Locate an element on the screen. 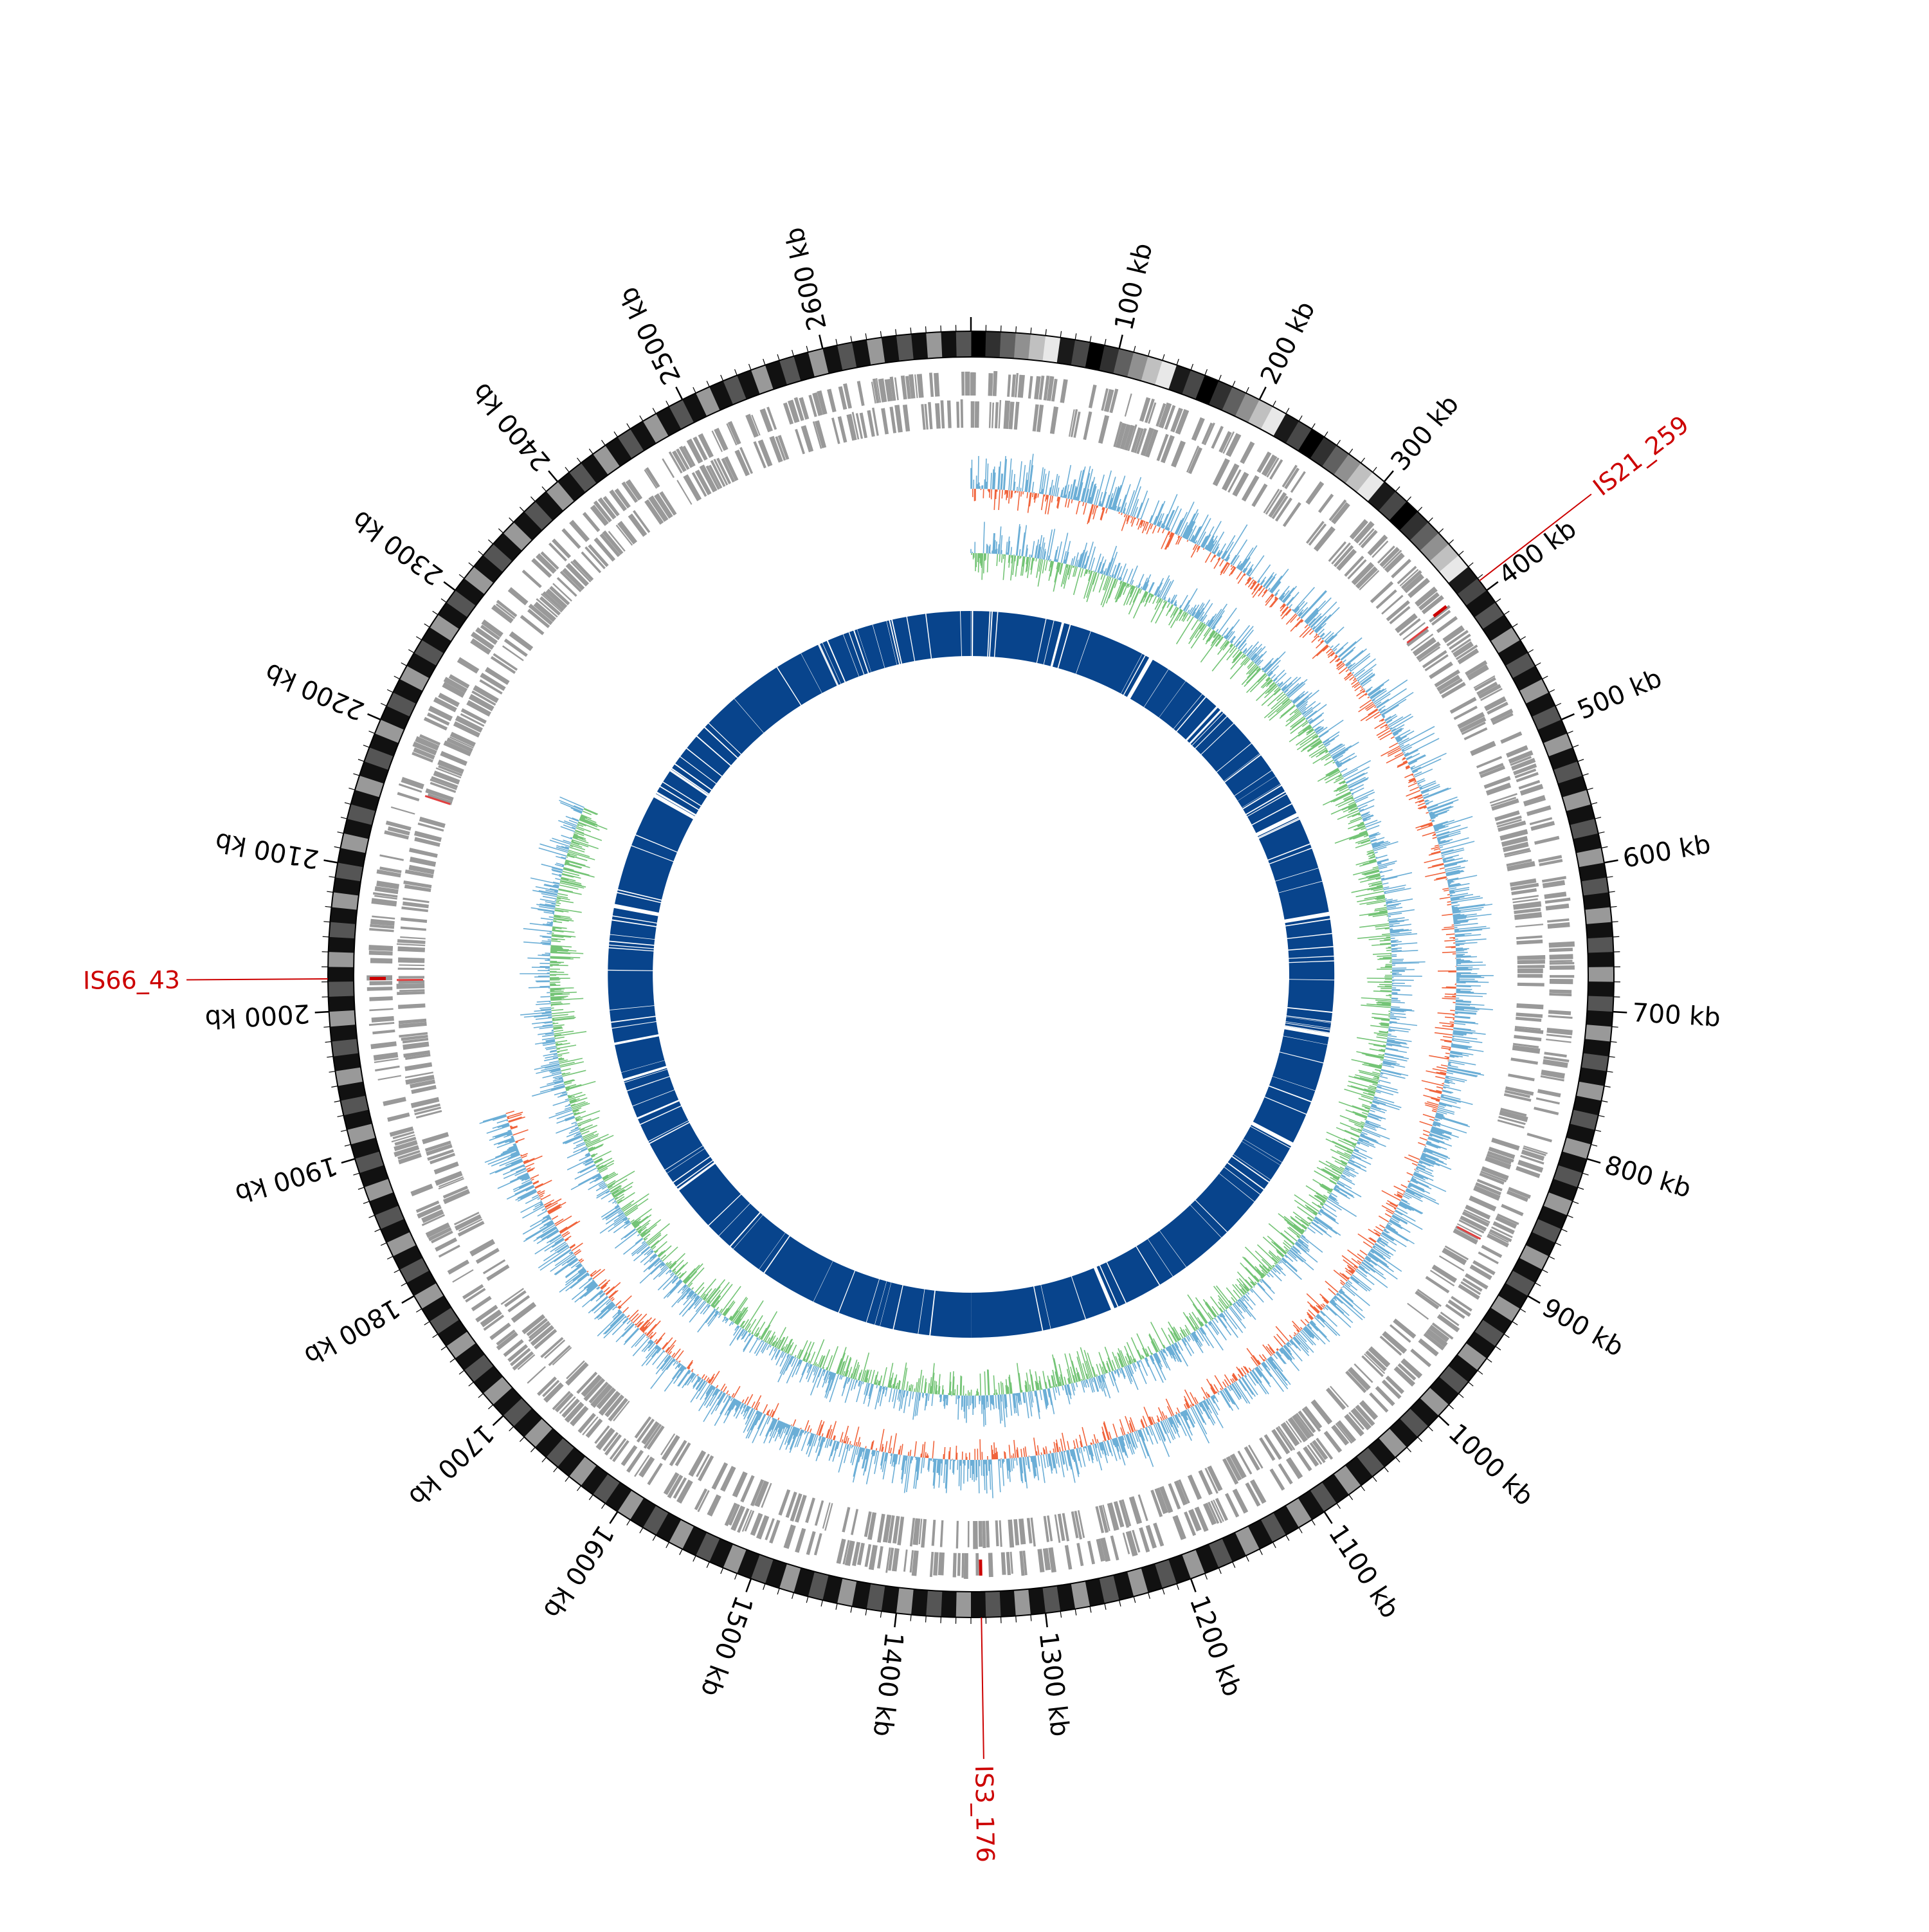 This screenshot has height=1932, width=1929. tick-label: 2000 kb is located at coordinates (257, 1016).